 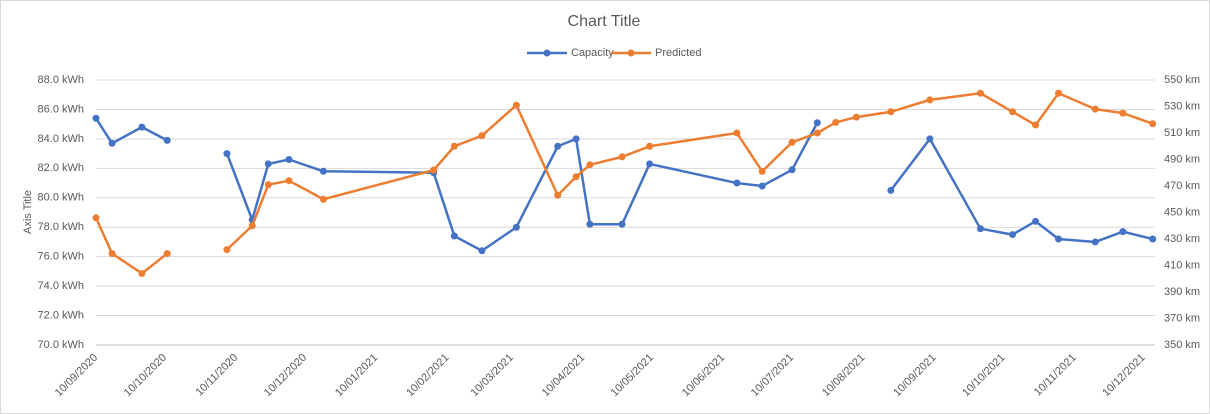 What do you see at coordinates (28, 212) in the screenshot?
I see `y-axis-title: Axis Title` at bounding box center [28, 212].